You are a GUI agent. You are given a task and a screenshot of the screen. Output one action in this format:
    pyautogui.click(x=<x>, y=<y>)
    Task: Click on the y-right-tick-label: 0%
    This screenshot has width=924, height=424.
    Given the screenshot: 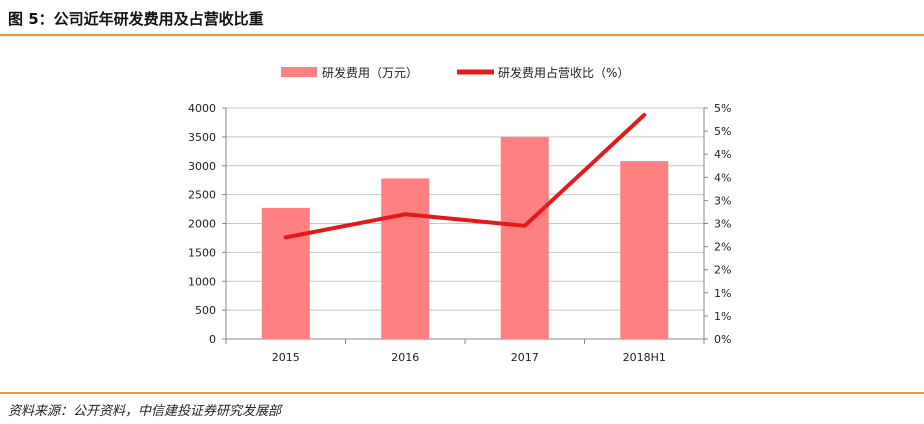 What is the action you would take?
    pyautogui.click(x=722, y=339)
    